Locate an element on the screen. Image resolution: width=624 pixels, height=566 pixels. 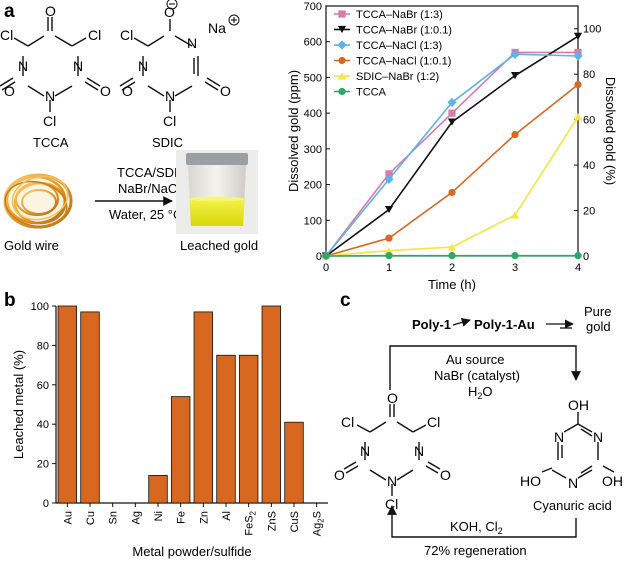
leached-gold-photo: Leached gold is located at coordinates (217, 201).